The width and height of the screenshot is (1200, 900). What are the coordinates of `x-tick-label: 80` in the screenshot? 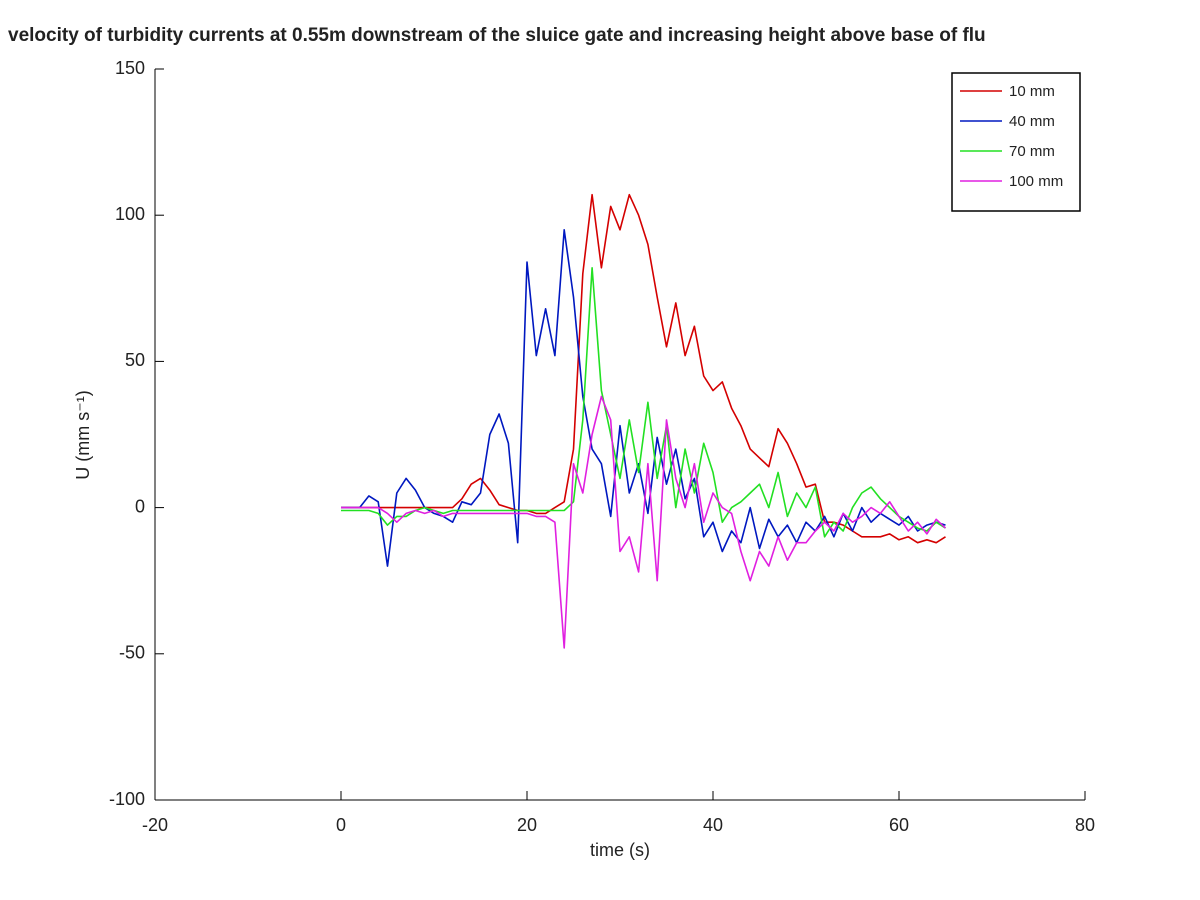 It's located at (1085, 825).